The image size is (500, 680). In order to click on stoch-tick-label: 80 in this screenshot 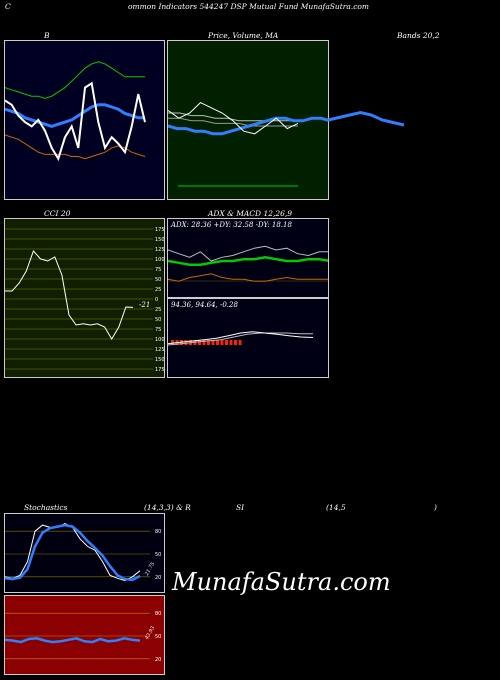, I will do `click(158, 532)`.